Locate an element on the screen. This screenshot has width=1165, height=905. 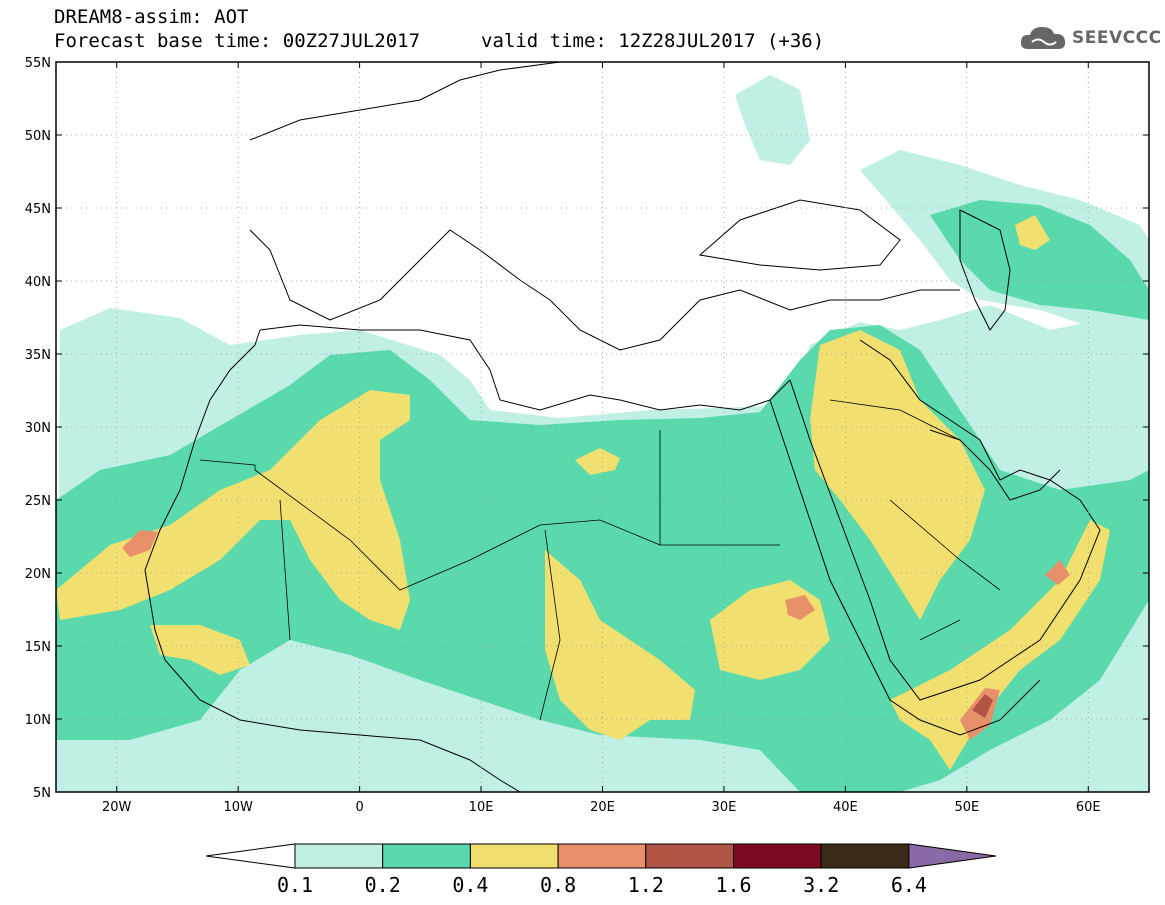
lon-label: 40E is located at coordinates (845, 807).